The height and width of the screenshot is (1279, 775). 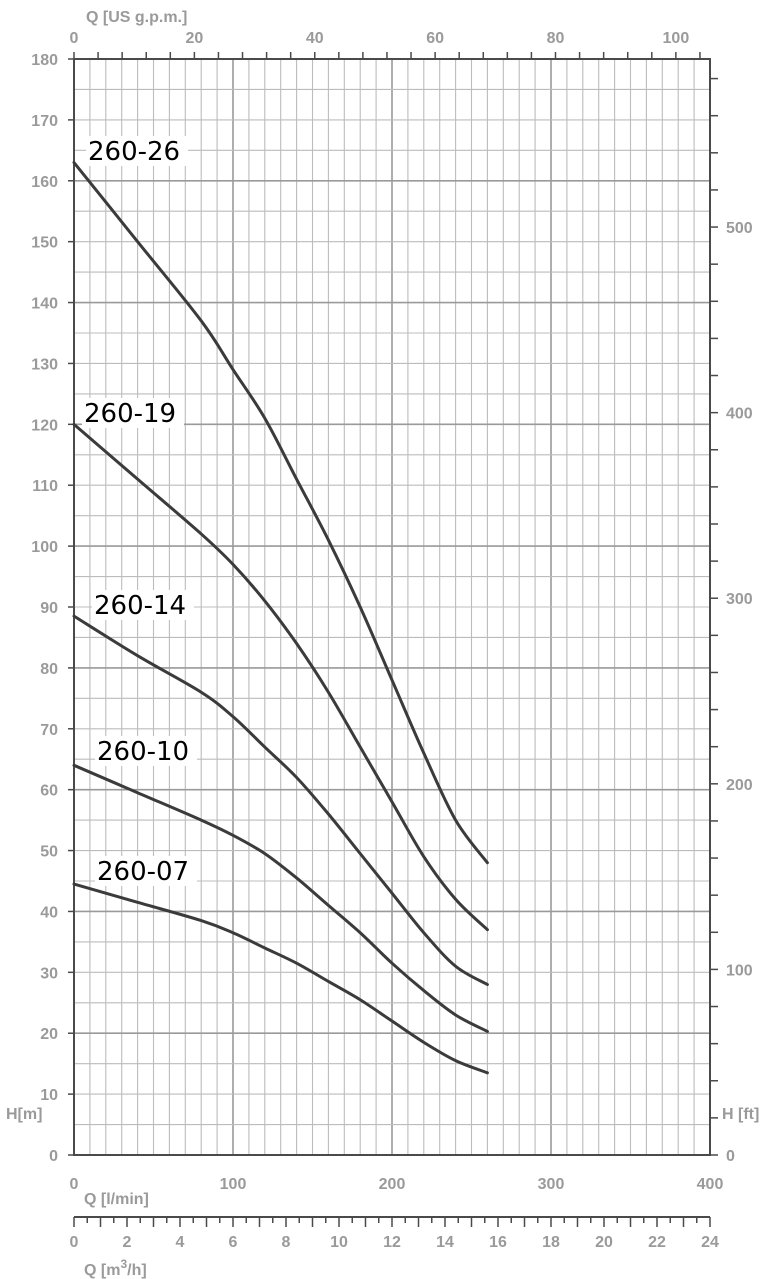 I want to click on x-top-tick-label: 20, so click(x=194, y=38).